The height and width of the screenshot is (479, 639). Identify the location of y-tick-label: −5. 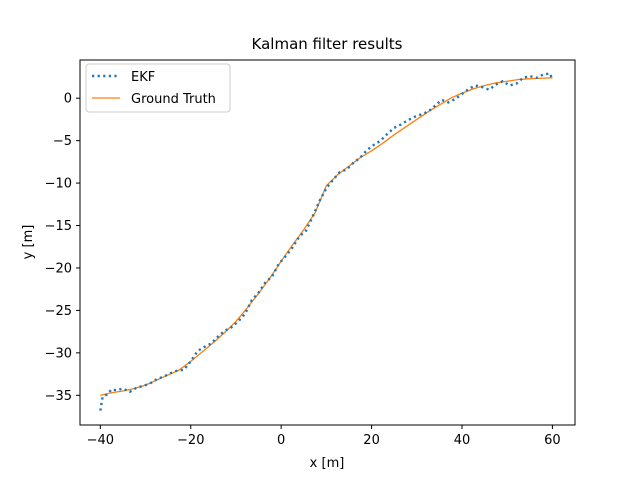
(62, 141).